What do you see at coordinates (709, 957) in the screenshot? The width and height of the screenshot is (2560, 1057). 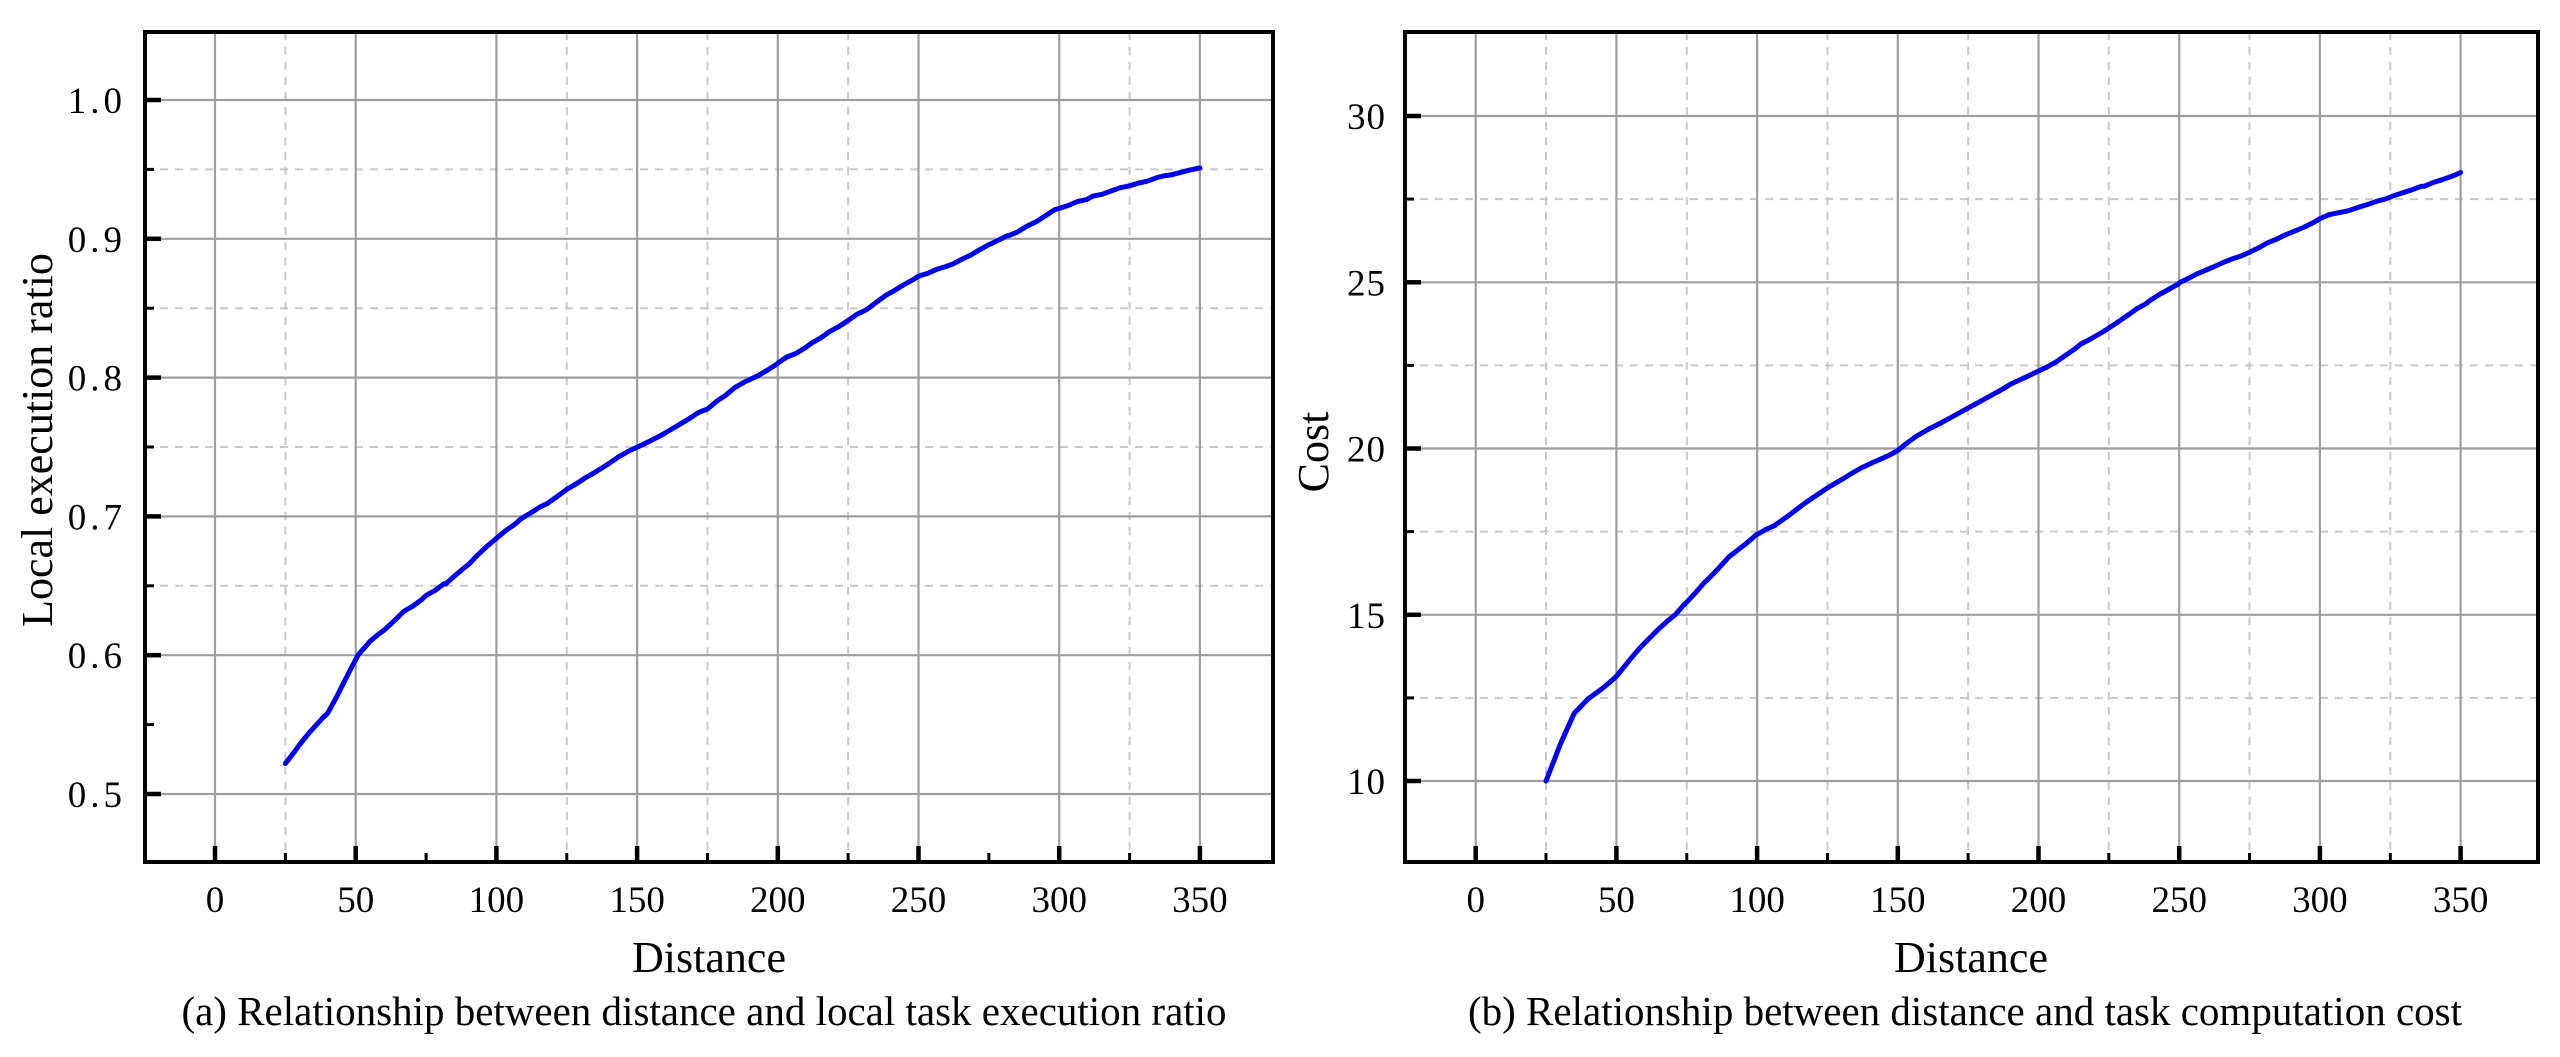 I see `x-axis-title-a: Distance` at bounding box center [709, 957].